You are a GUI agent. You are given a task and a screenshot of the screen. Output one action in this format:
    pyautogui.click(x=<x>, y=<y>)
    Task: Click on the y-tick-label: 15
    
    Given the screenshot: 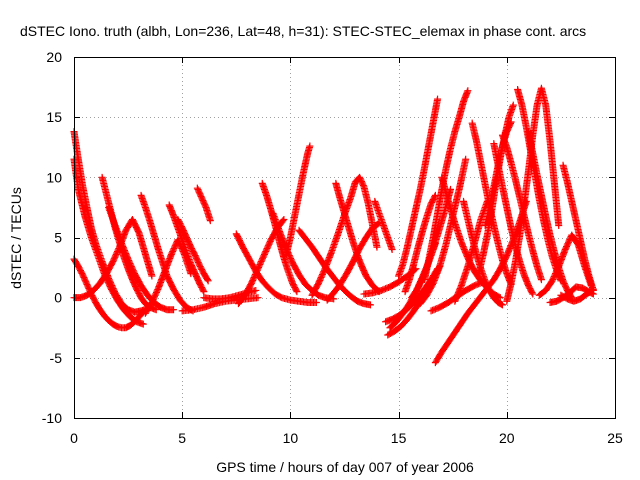 What is the action you would take?
    pyautogui.click(x=54, y=117)
    